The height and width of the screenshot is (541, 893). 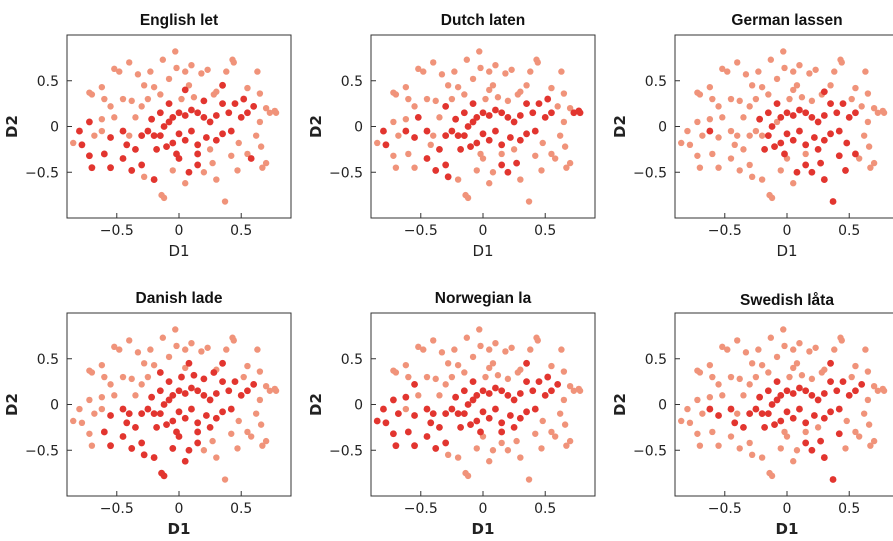 I want to click on plot-frame, so click(x=483, y=126).